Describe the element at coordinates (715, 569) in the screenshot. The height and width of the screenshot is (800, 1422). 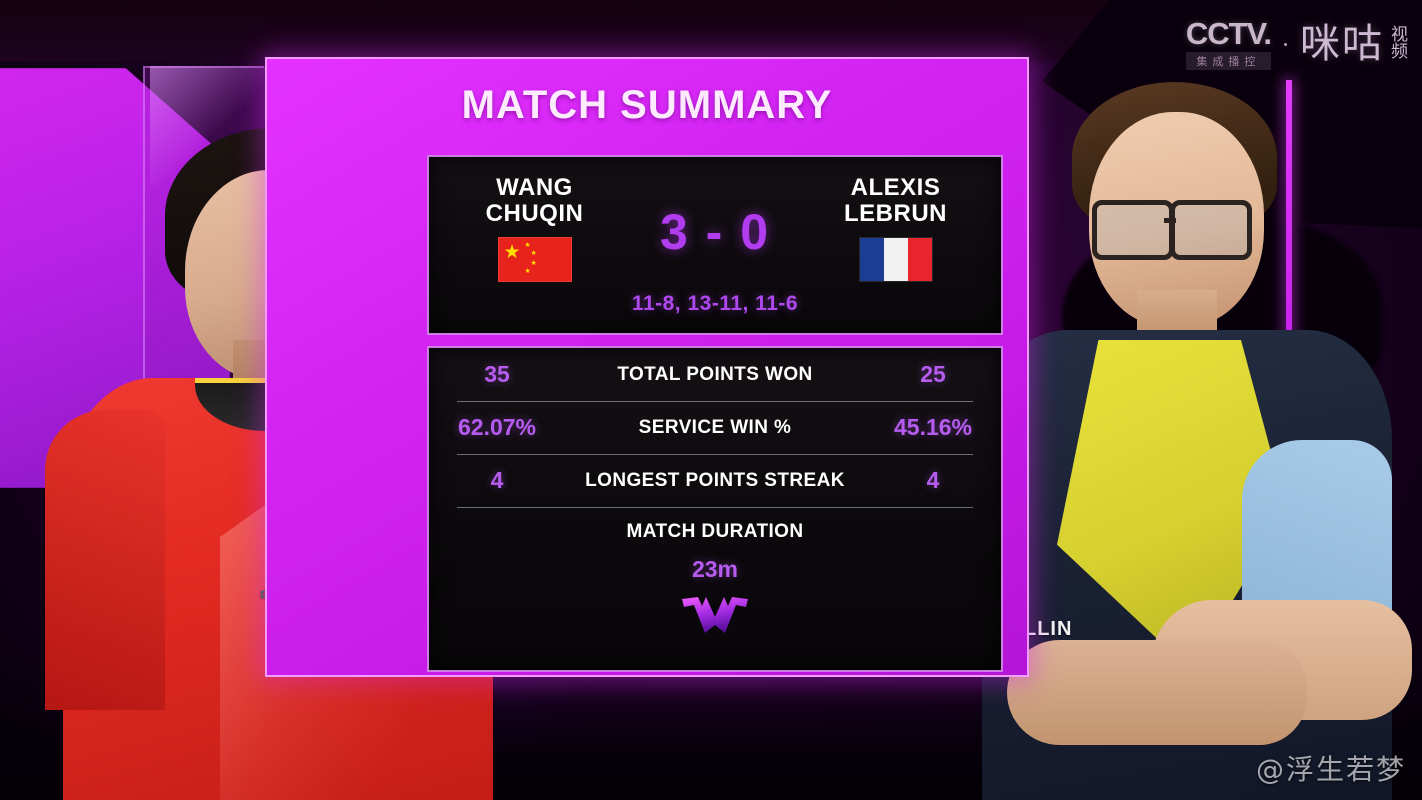
I see `match-duration-value: 23m` at that location.